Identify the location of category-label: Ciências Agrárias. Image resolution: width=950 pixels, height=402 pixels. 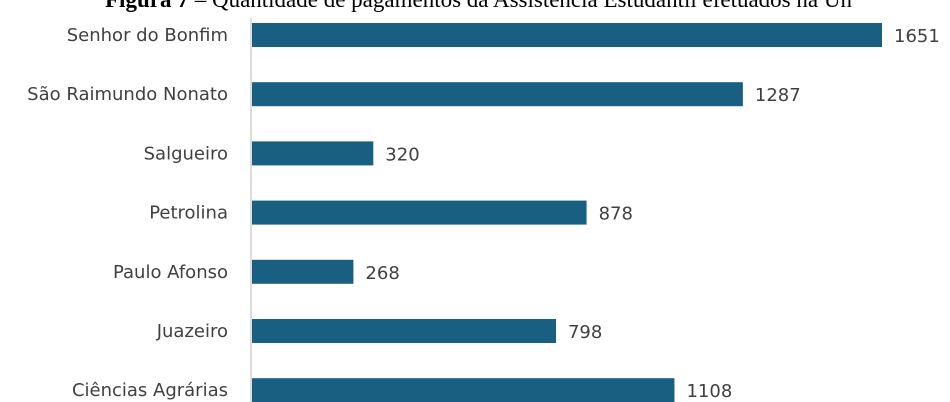
(150, 390).